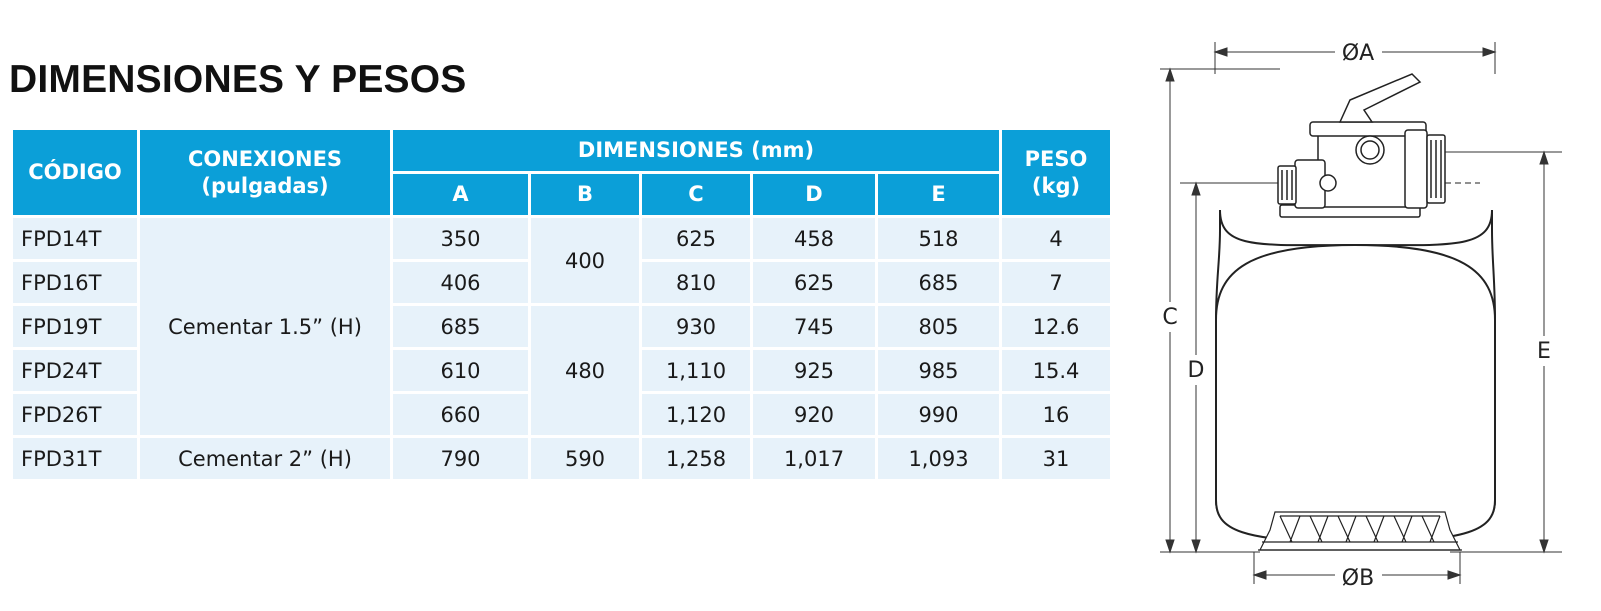 This screenshot has width=1601, height=611. What do you see at coordinates (1056, 158) in the screenshot?
I see `header-peso-line1: PESO` at bounding box center [1056, 158].